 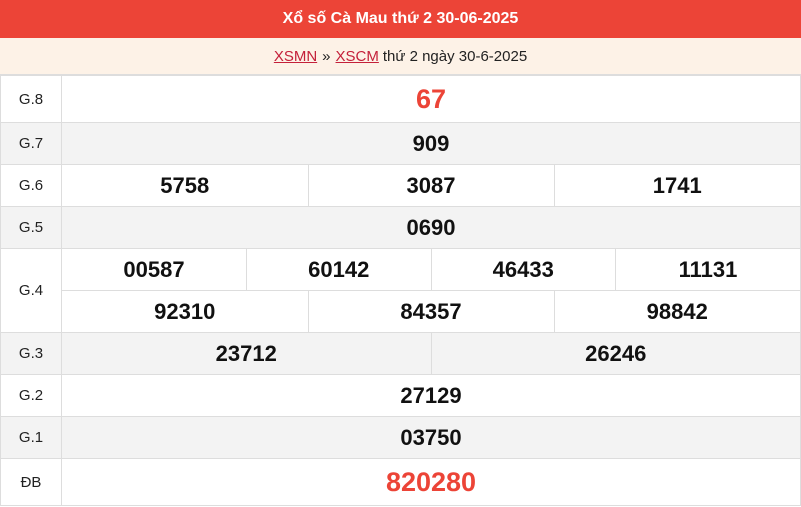 I want to click on prize-label: G.5, so click(x=31, y=227).